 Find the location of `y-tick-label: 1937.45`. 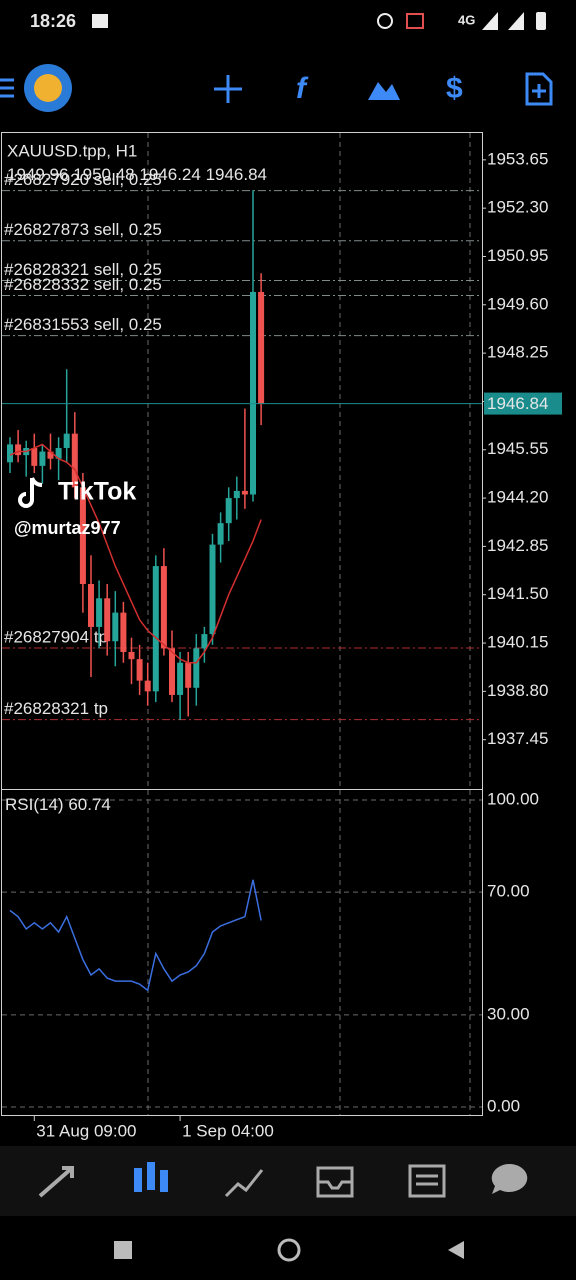

y-tick-label: 1937.45 is located at coordinates (517, 738).